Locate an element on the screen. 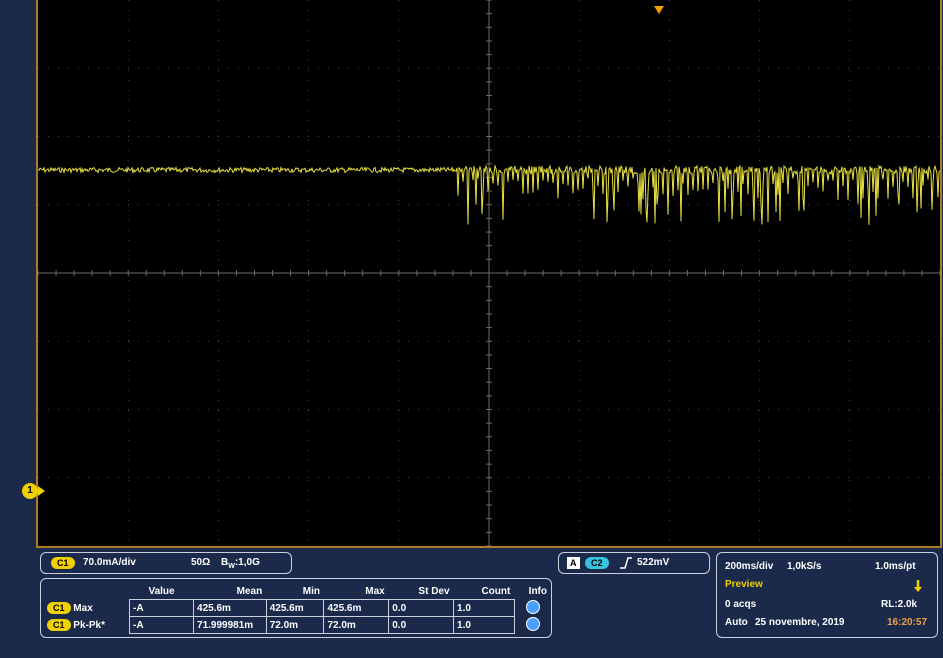 The image size is (943, 658). header-mean: Mean is located at coordinates (249, 591).